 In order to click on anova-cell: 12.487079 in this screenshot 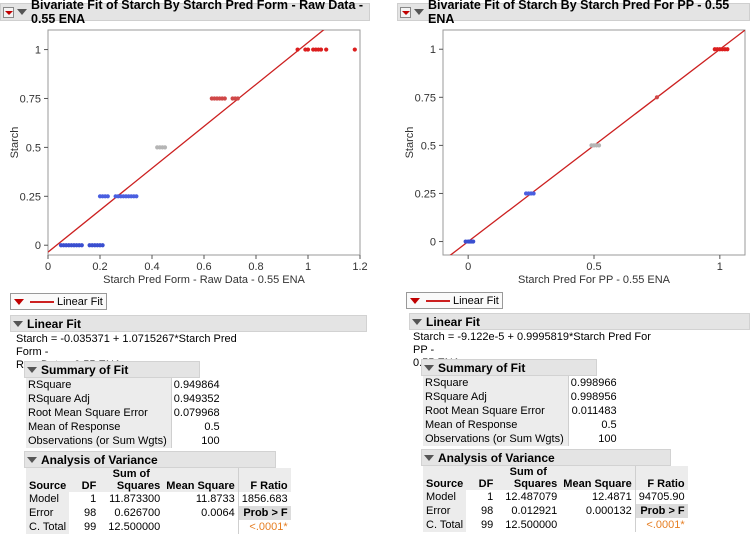, I will do `click(531, 497)`.